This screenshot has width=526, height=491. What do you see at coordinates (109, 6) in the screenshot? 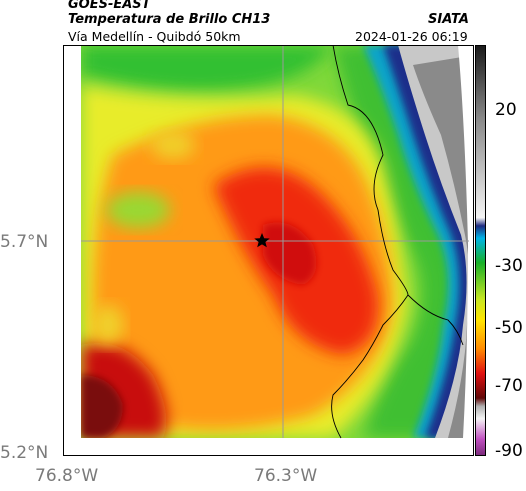
I see `map-title: GOES-EAST` at bounding box center [109, 6].